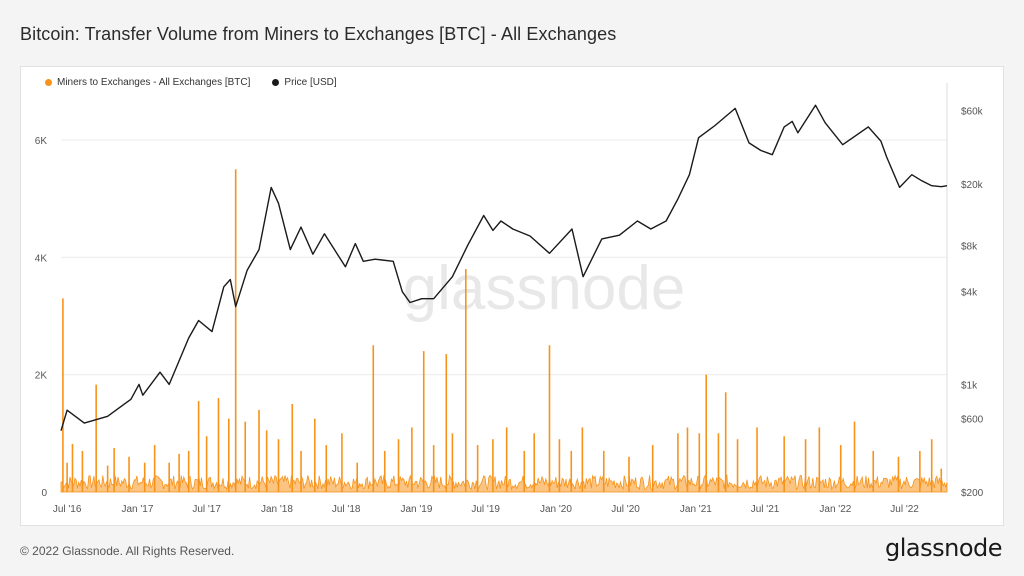 The height and width of the screenshot is (576, 1024). What do you see at coordinates (277, 509) in the screenshot?
I see `x-axis-tick-label: Jan '18` at bounding box center [277, 509].